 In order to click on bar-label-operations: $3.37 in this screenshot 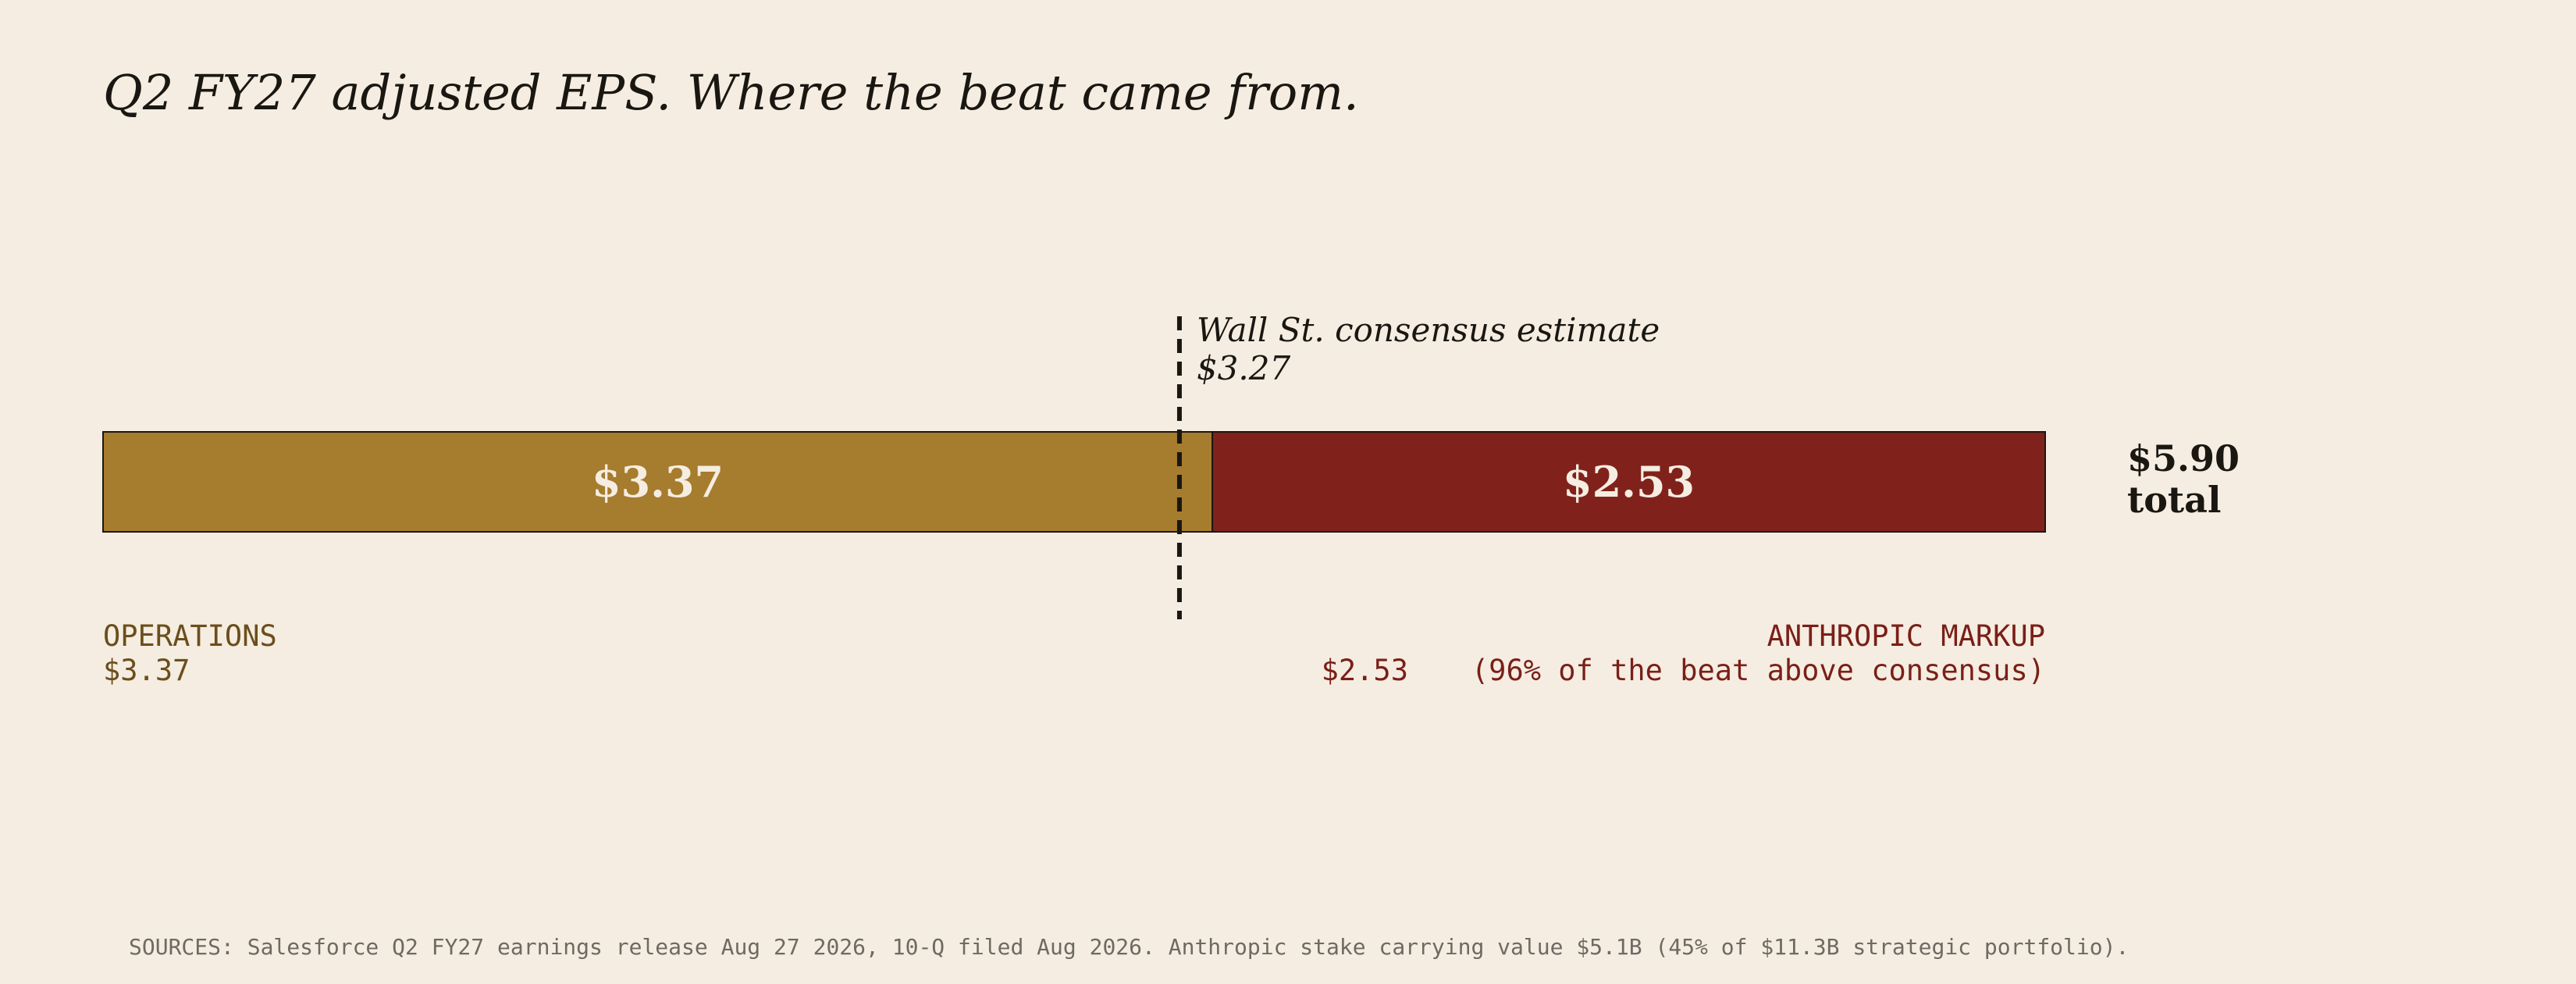, I will do `click(658, 482)`.